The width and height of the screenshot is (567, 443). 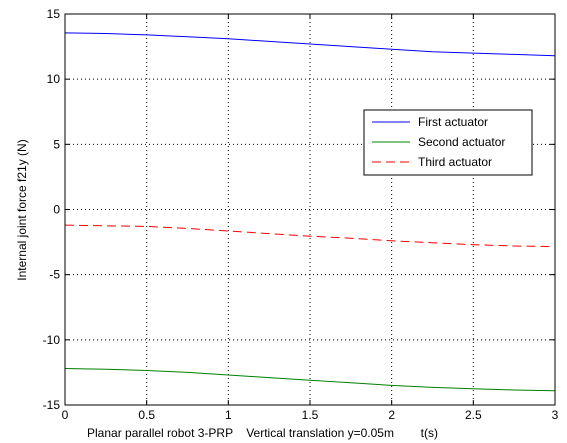 I want to click on x-tick-label: 2, so click(x=391, y=415).